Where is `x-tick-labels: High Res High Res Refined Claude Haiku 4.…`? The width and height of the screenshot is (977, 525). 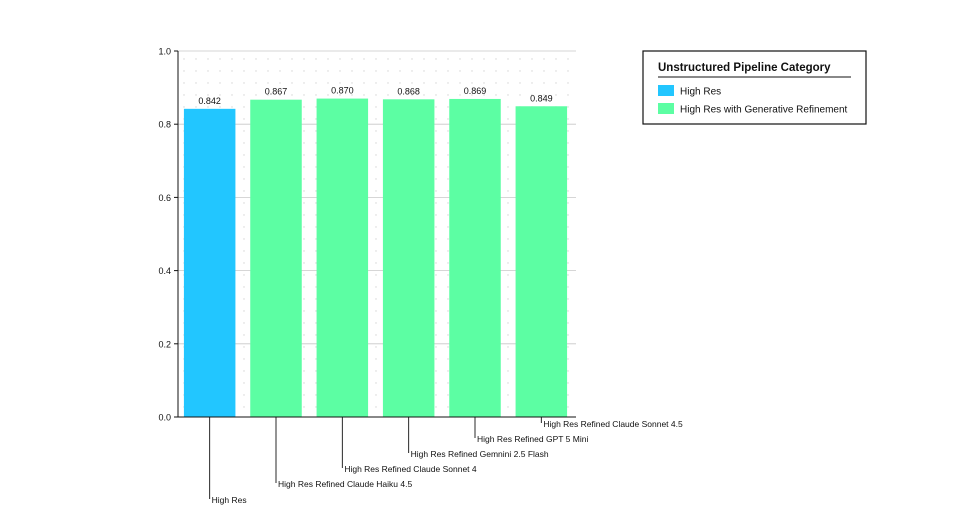 x-tick-labels: High Res High Res Refined Claude Haiku 4.… is located at coordinates (446, 461).